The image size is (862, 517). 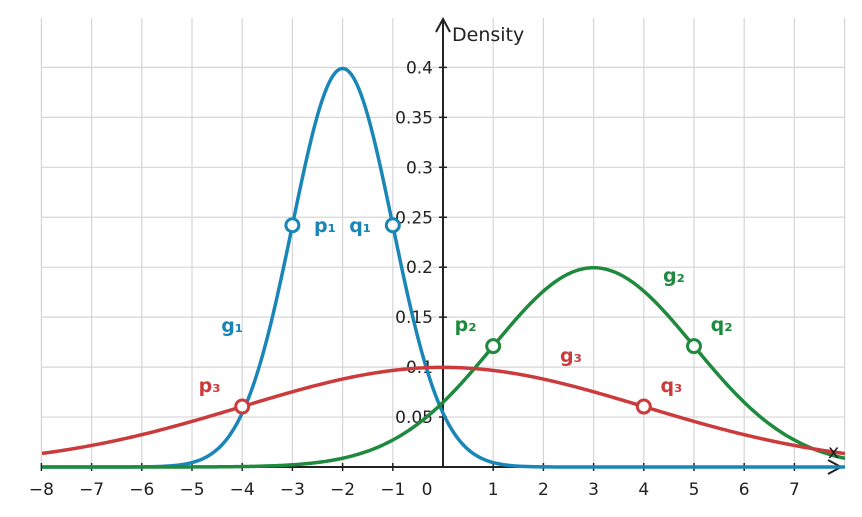 What do you see at coordinates (392, 225) in the screenshot?
I see `point-q1` at bounding box center [392, 225].